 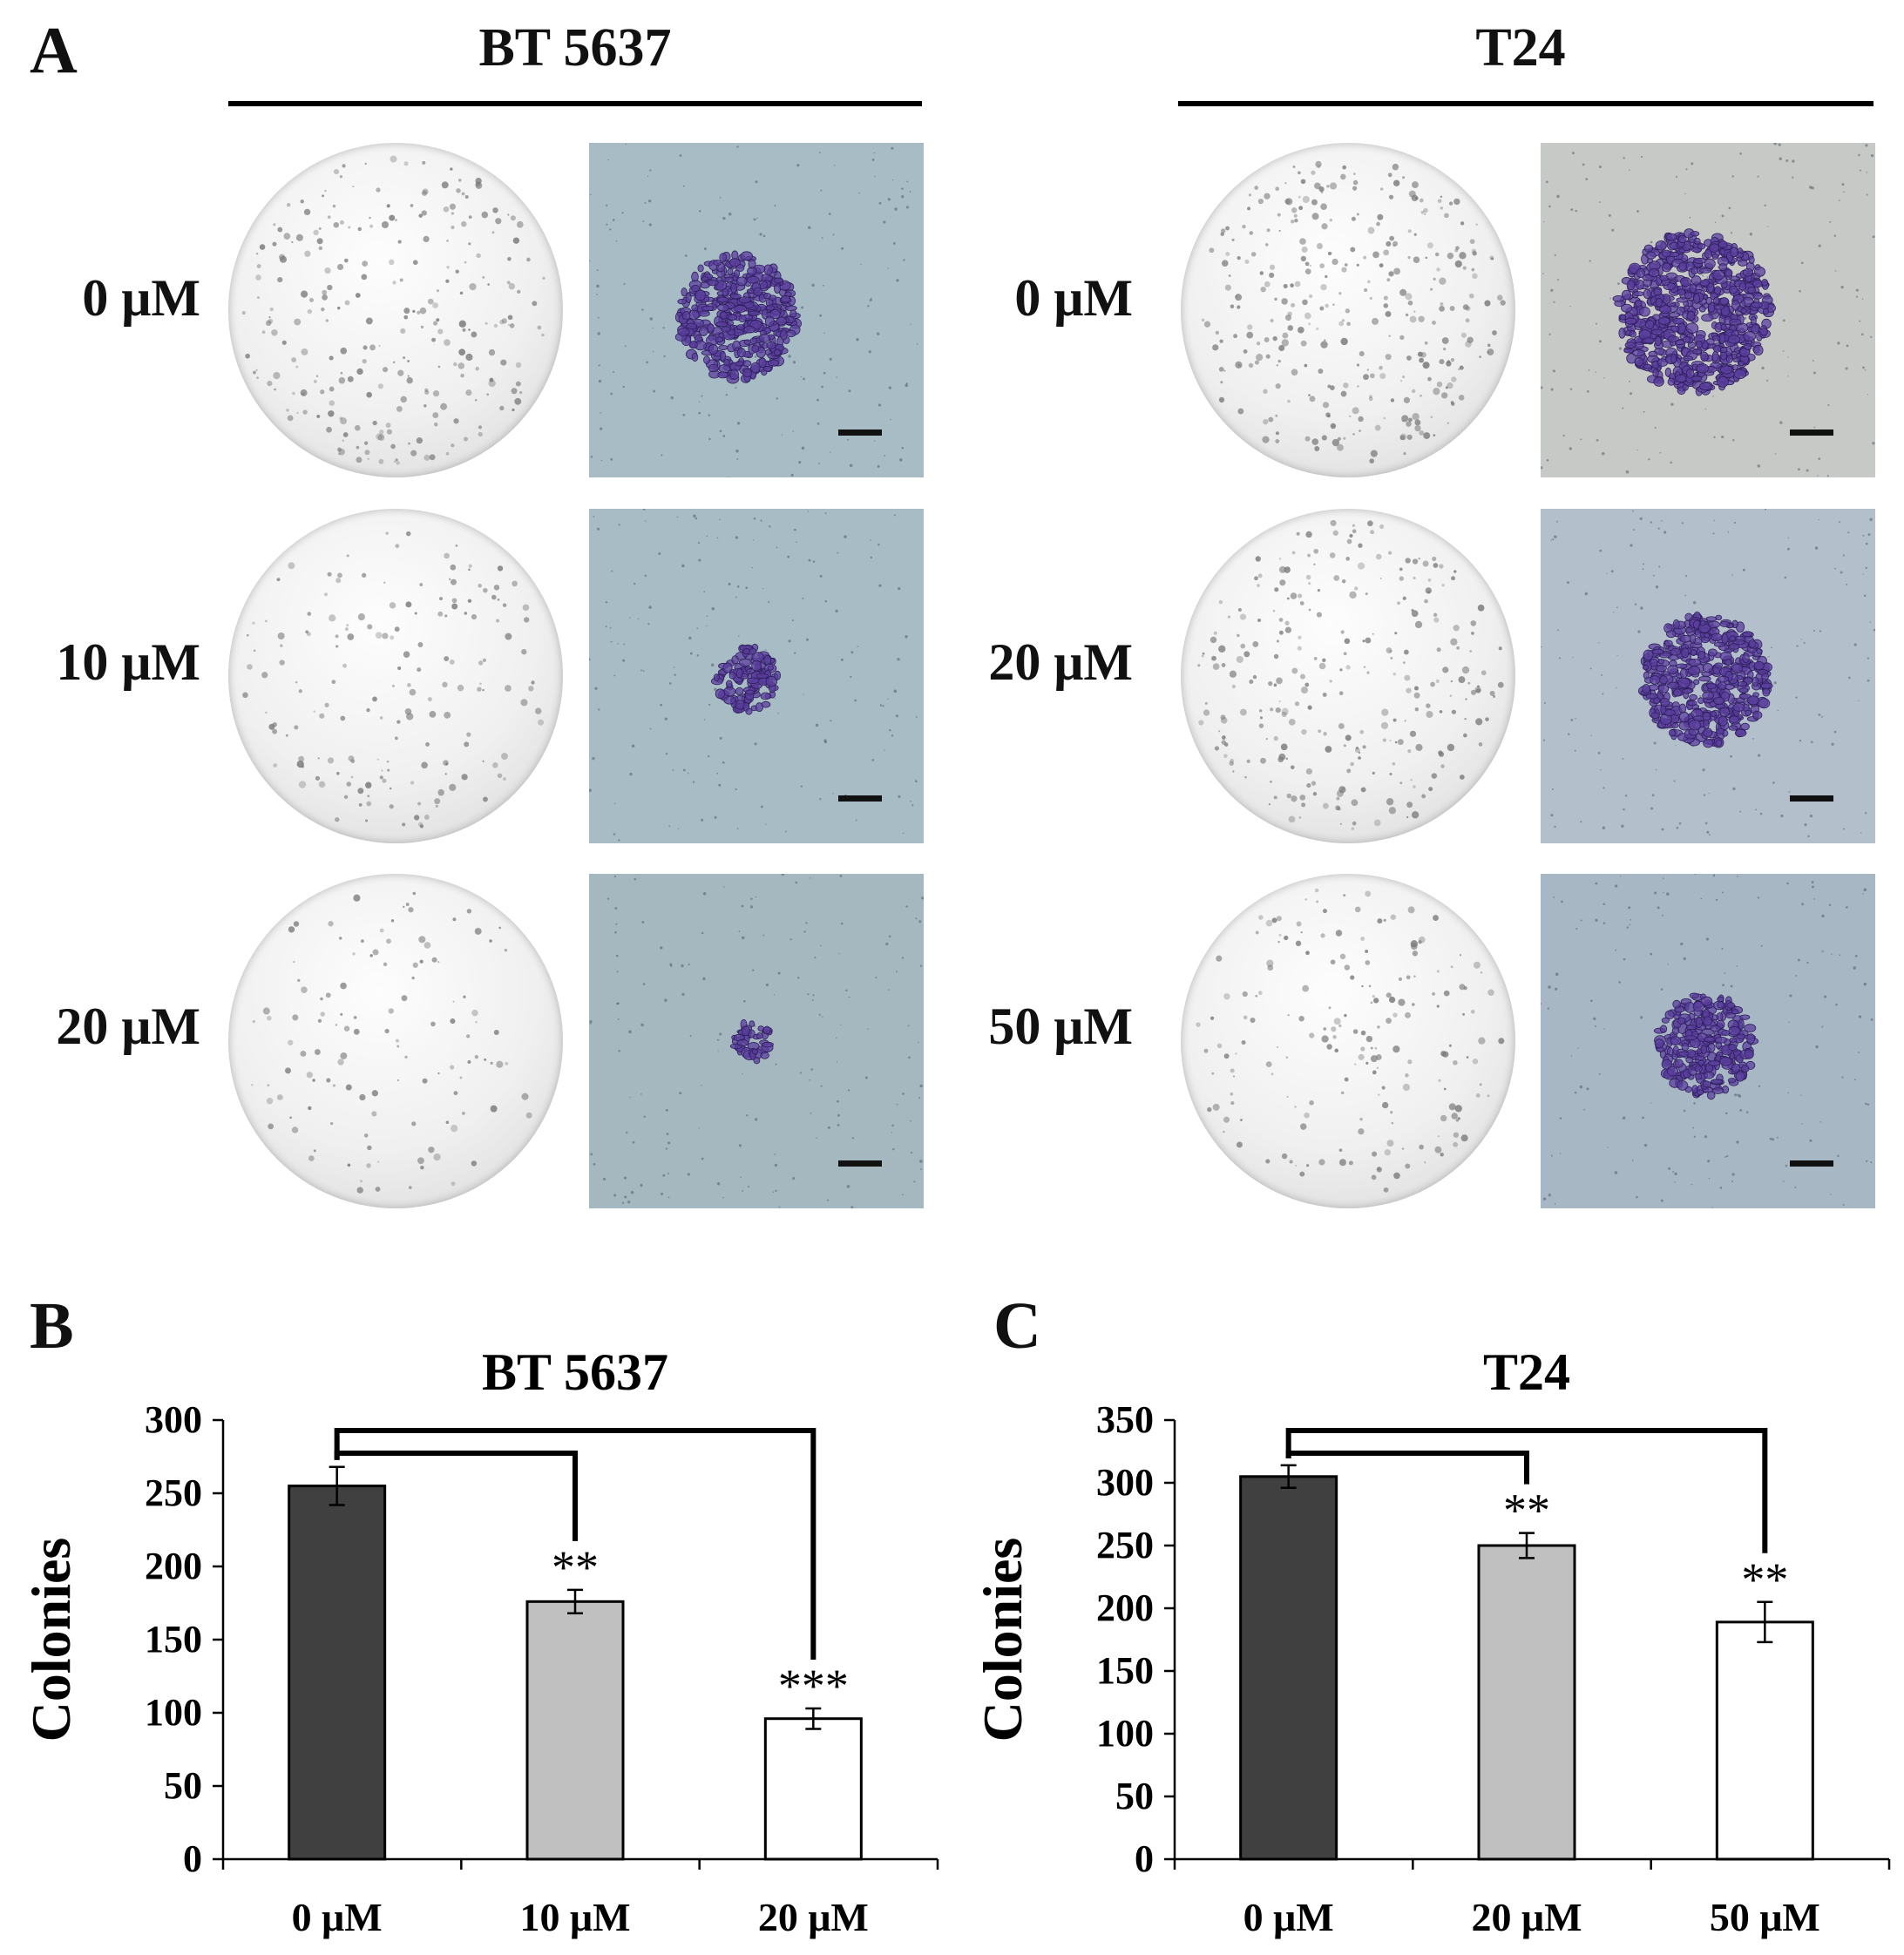 What do you see at coordinates (173, 1712) in the screenshot?
I see `y-tick-label-0: 100` at bounding box center [173, 1712].